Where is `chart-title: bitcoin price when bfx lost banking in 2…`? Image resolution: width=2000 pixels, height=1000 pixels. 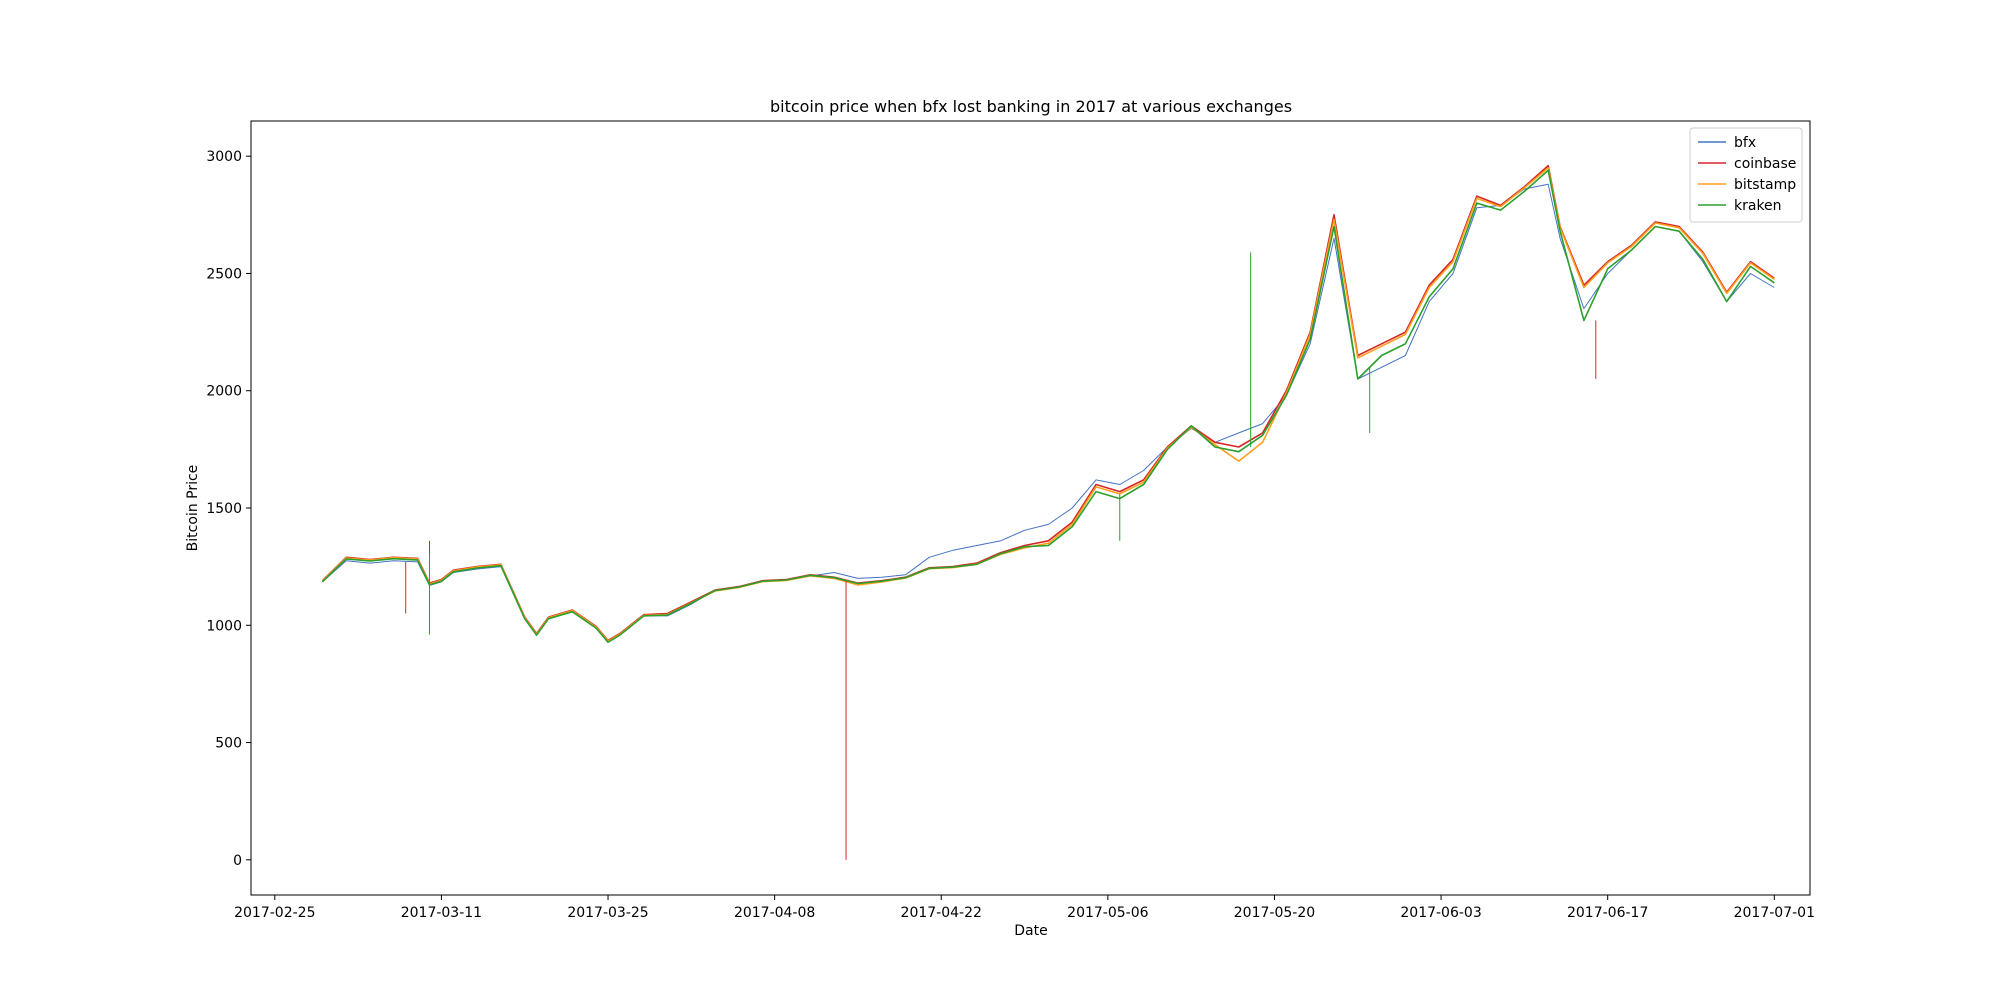
chart-title: bitcoin price when bfx lost banking in 2… is located at coordinates (1031, 106).